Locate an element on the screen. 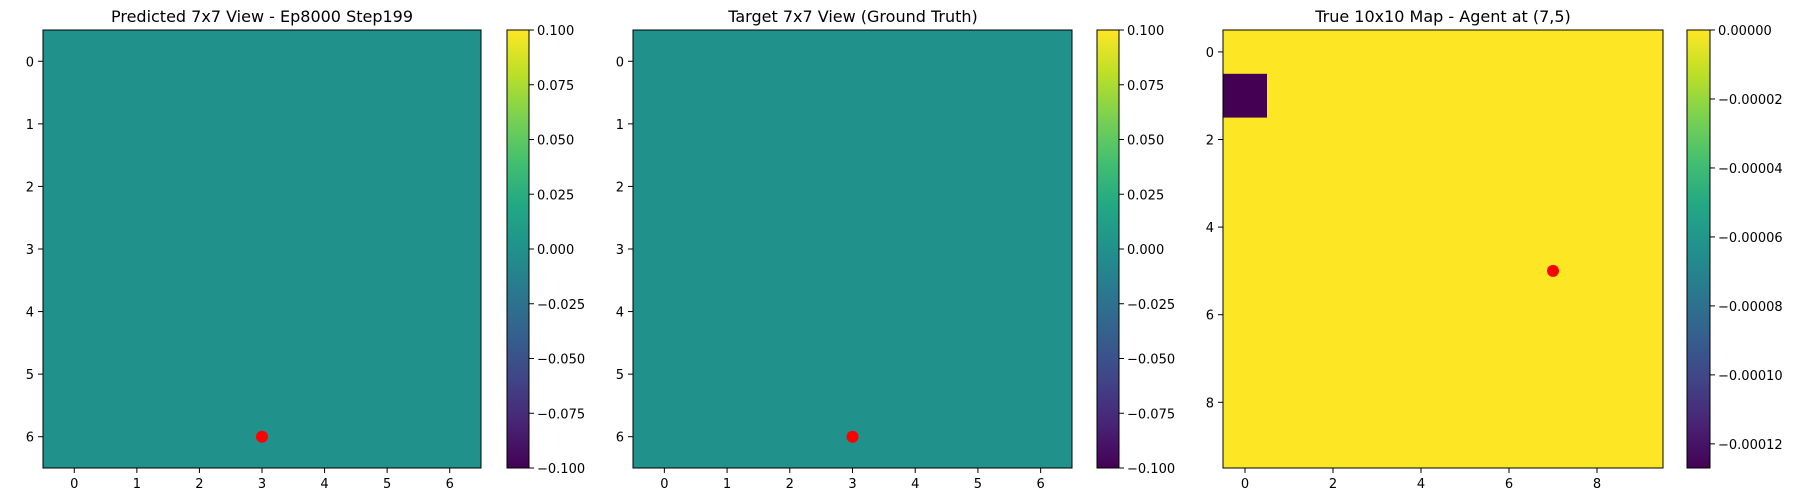  chart-title: Target 7x7 View (Ground Truth) is located at coordinates (852, 16).